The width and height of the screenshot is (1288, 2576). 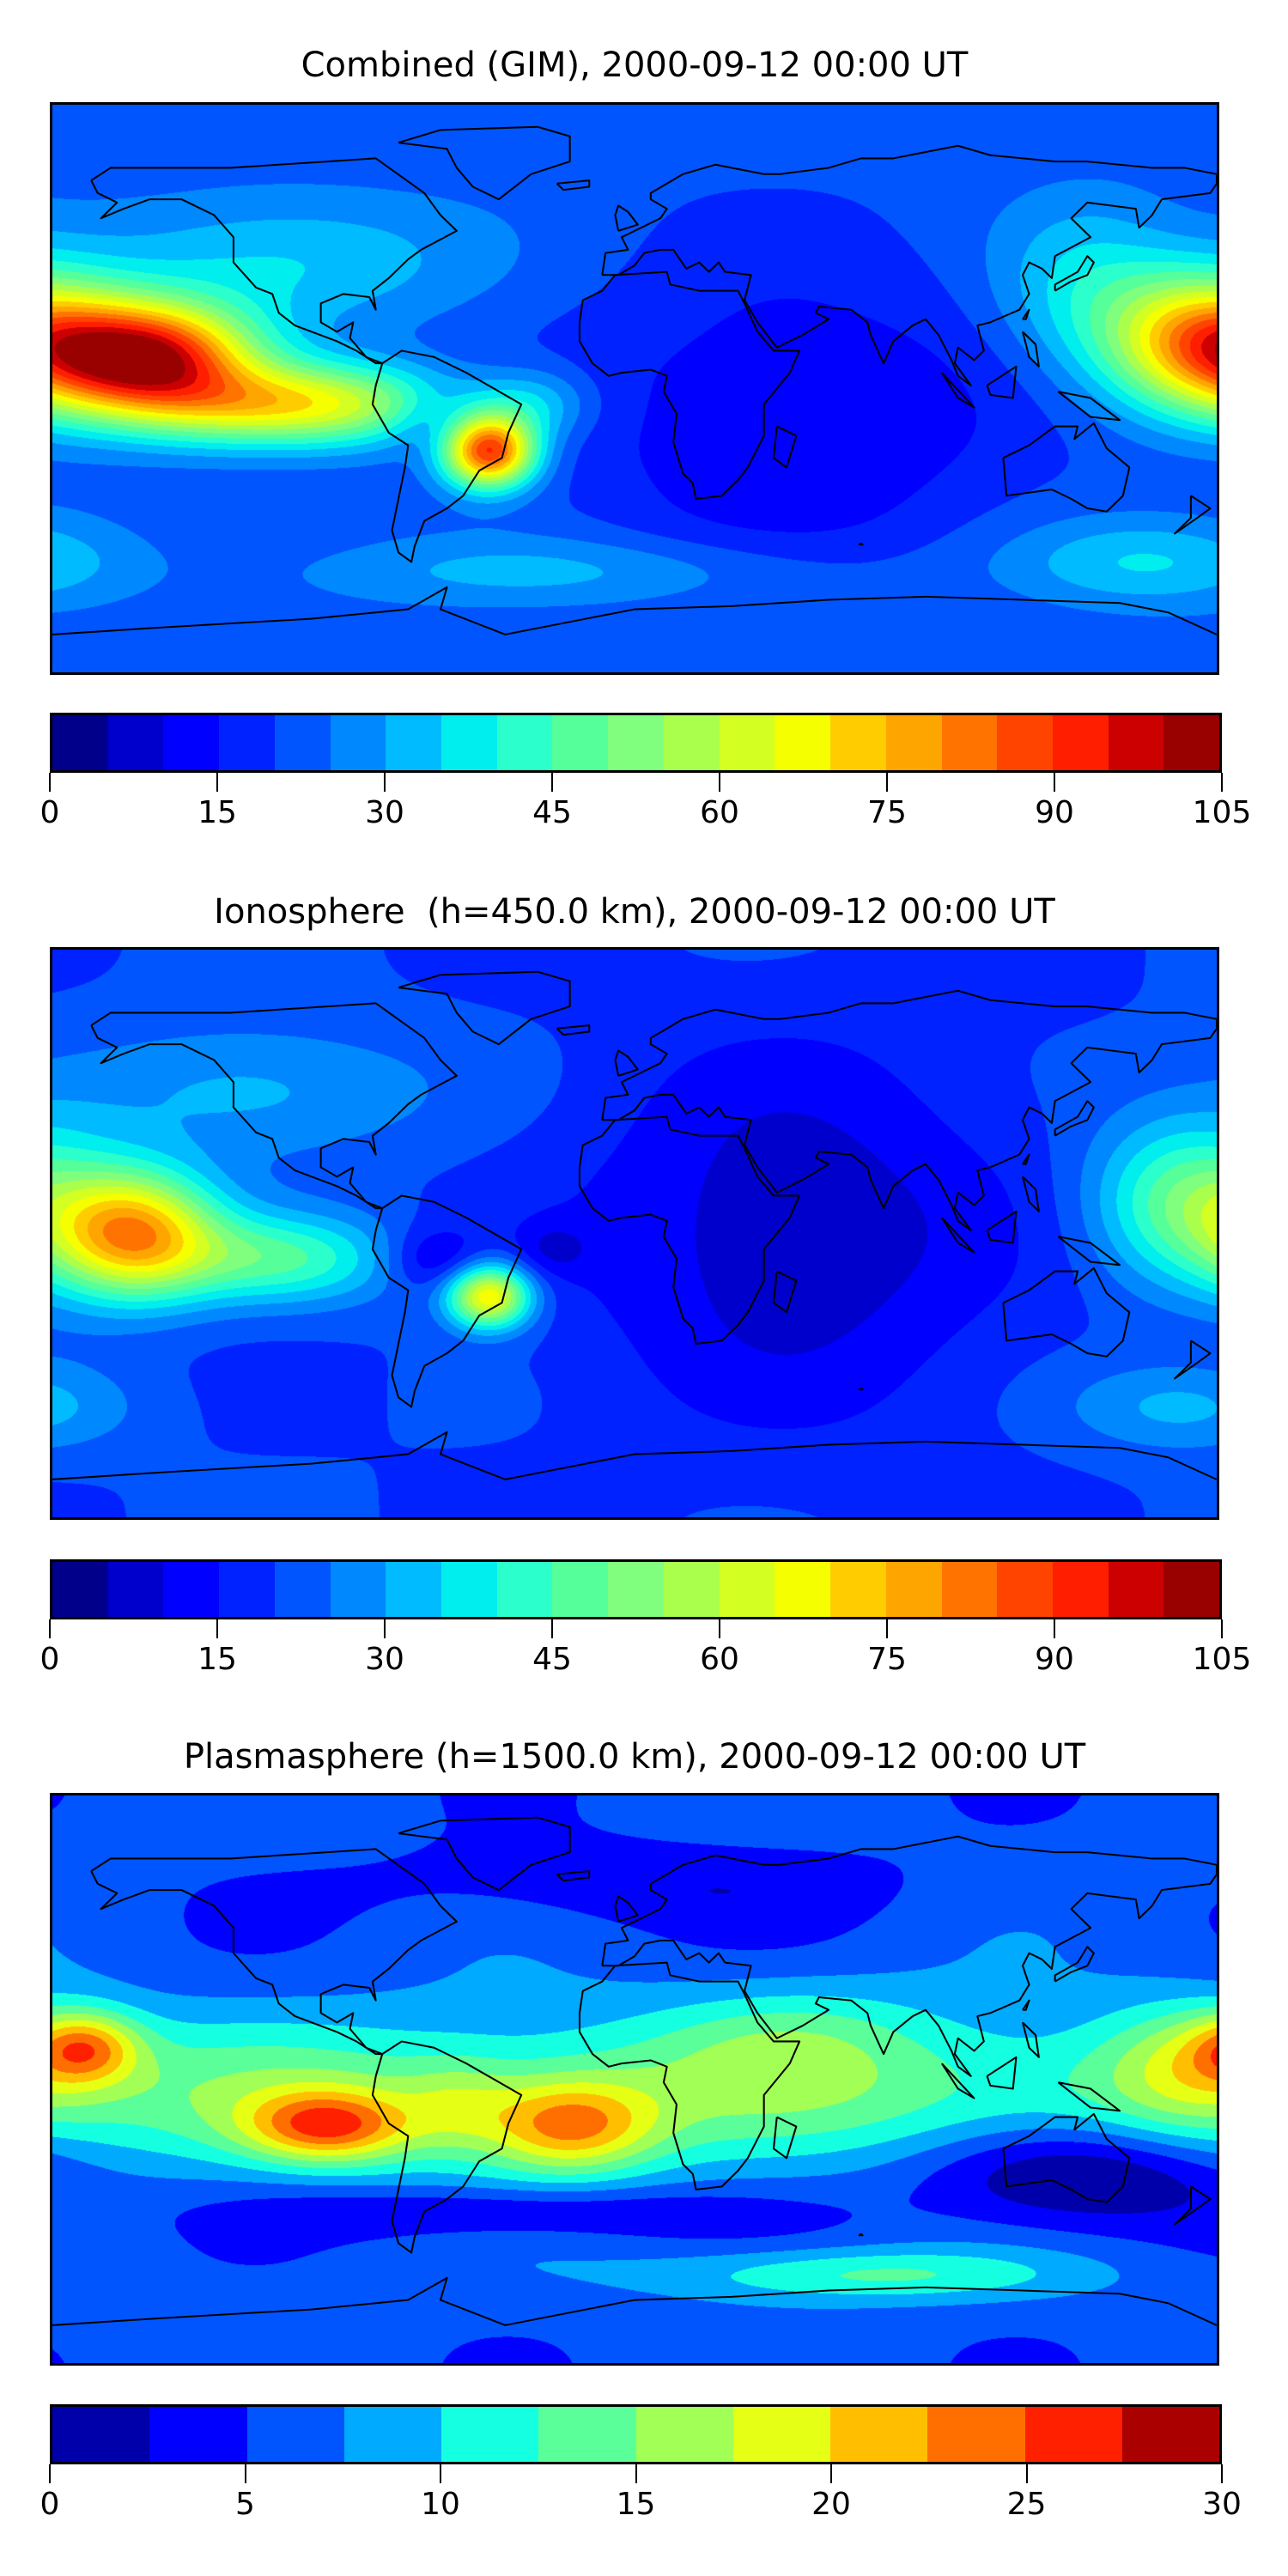 I want to click on colorbar-ticks: 0 5 10 15 20 25 30, so click(x=641, y=2499).